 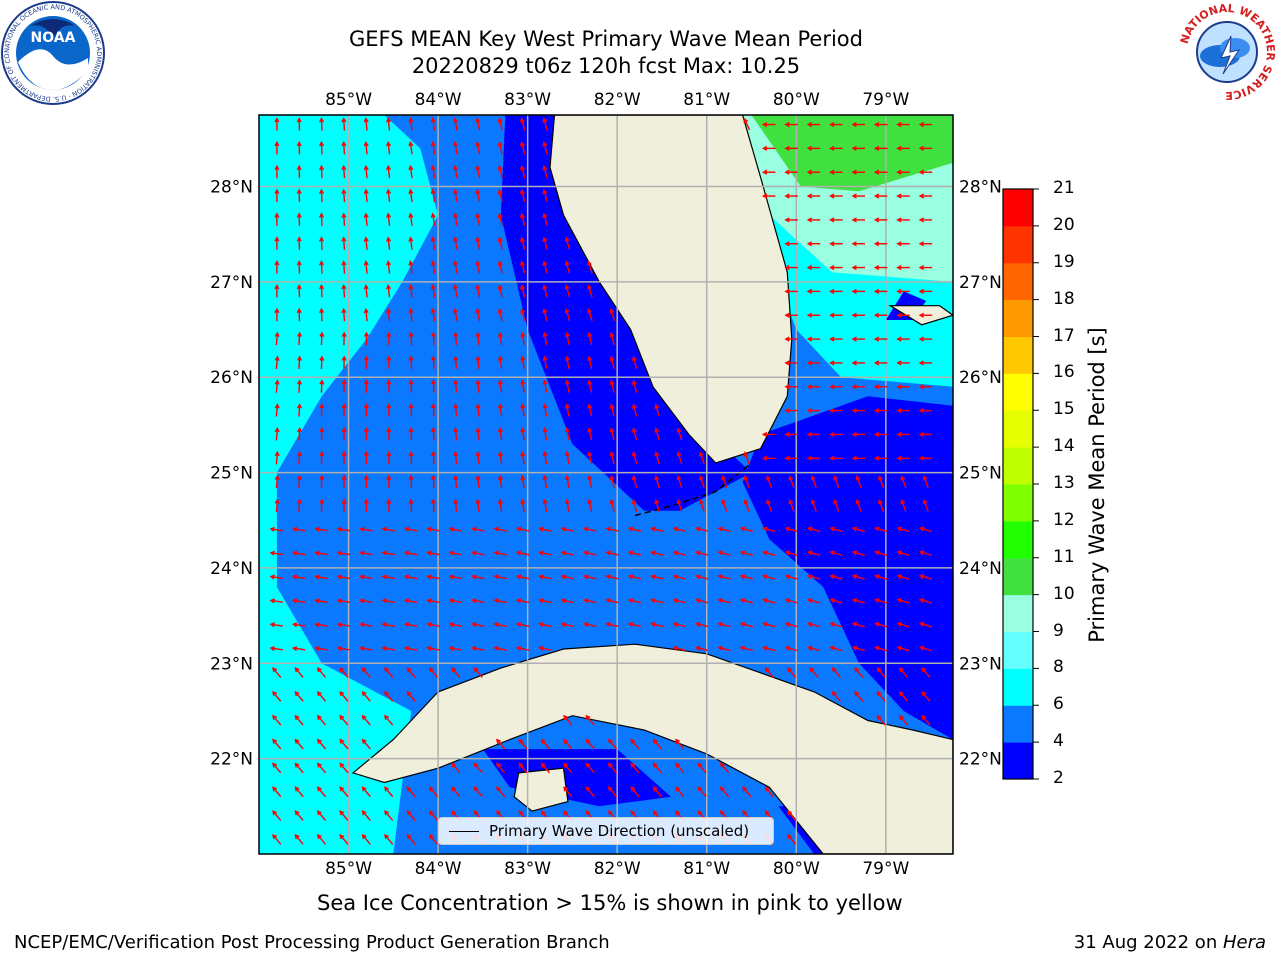 What do you see at coordinates (693, 489) in the screenshot?
I see `florida-keys` at bounding box center [693, 489].